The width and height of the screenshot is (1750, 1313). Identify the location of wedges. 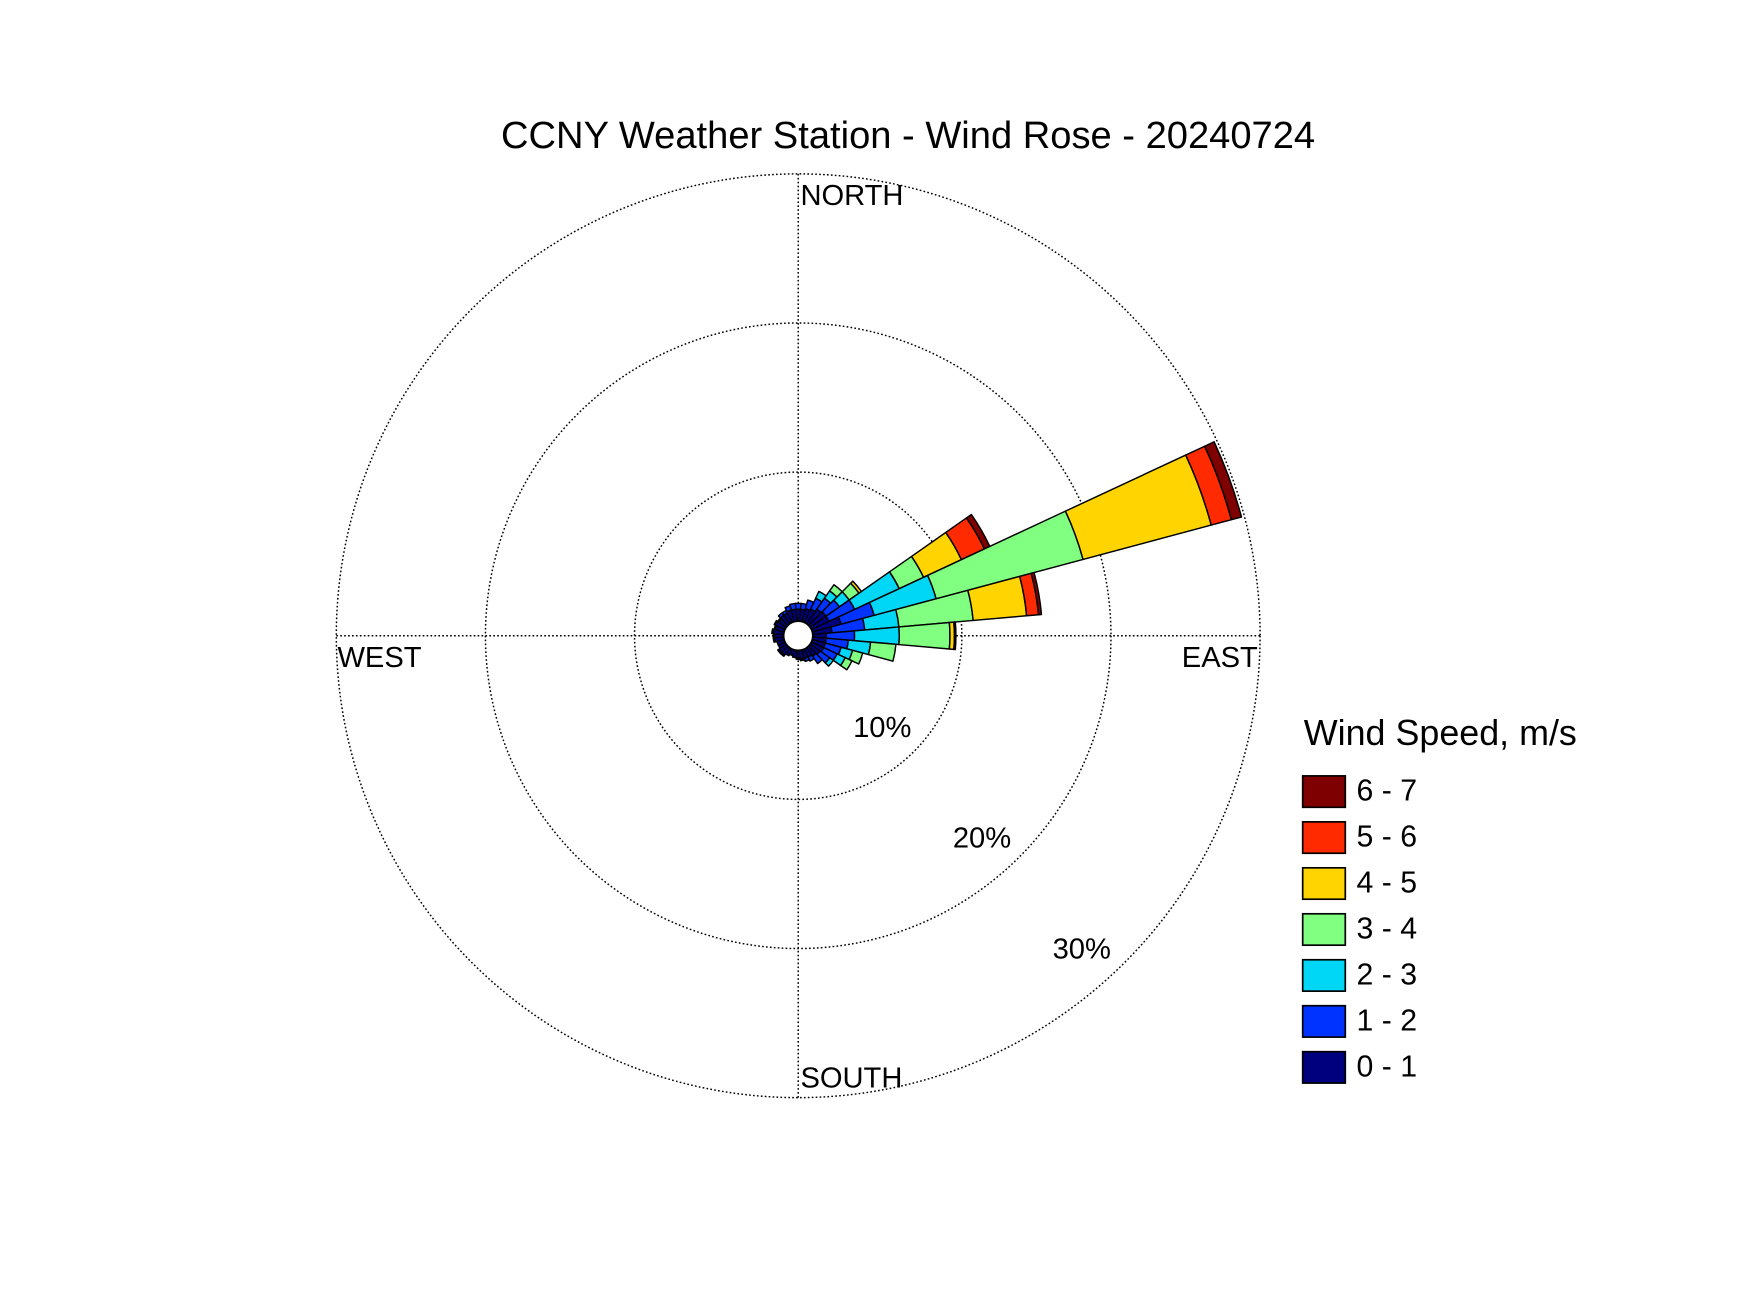
(1007, 556).